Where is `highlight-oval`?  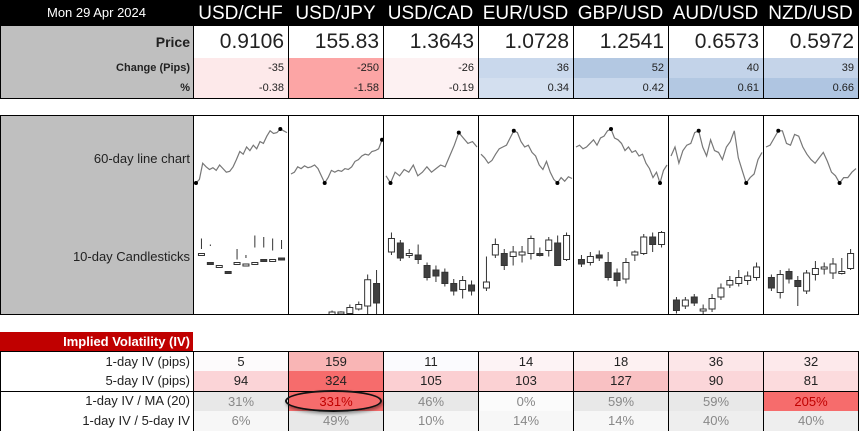
highlight-oval is located at coordinates (333, 401).